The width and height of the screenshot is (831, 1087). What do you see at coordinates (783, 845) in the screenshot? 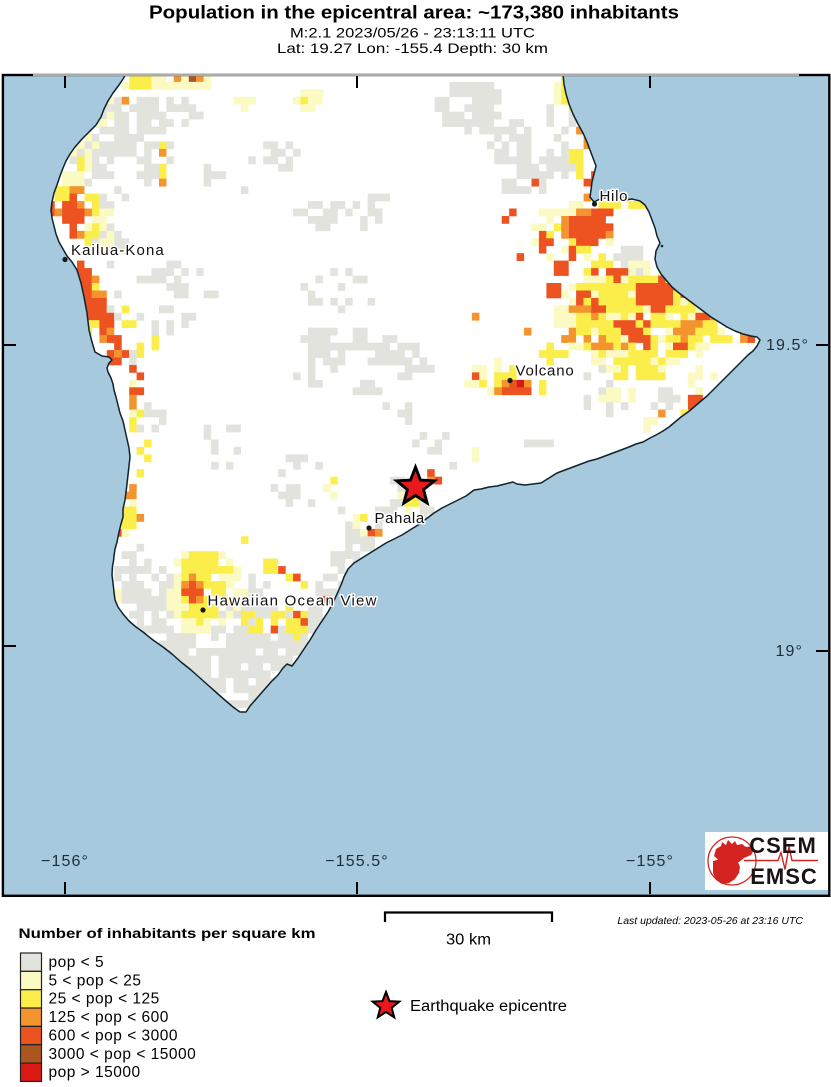
I see `svg-text: CSEM` at bounding box center [783, 845].